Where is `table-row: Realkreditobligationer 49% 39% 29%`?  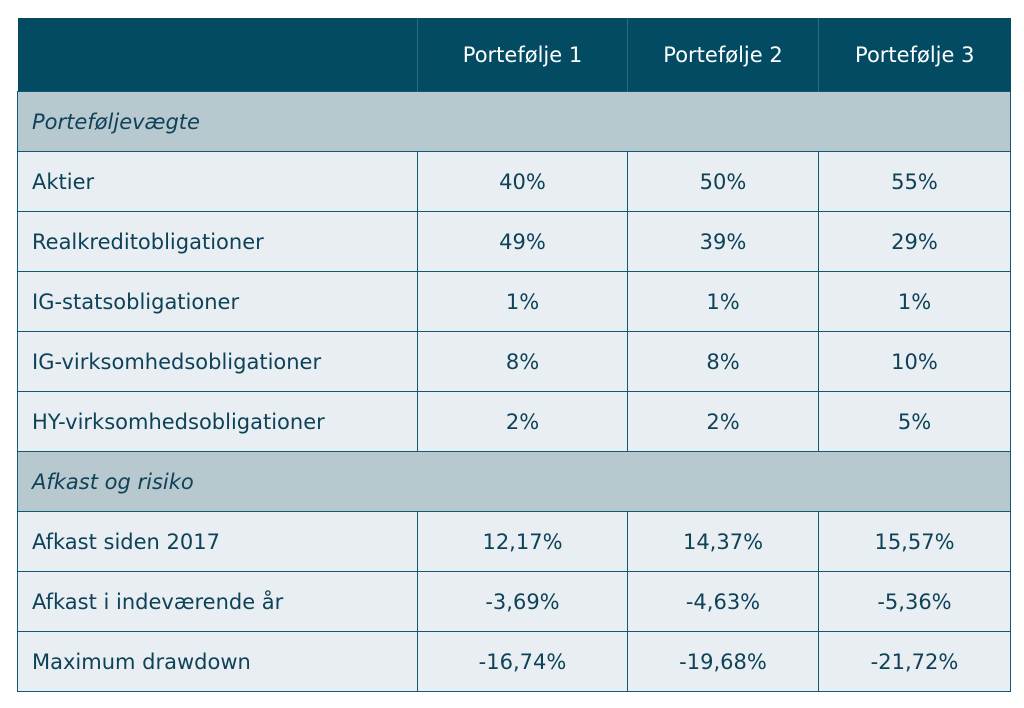
table-row: Realkreditobligationer 49% 39% 29% is located at coordinates (514, 241).